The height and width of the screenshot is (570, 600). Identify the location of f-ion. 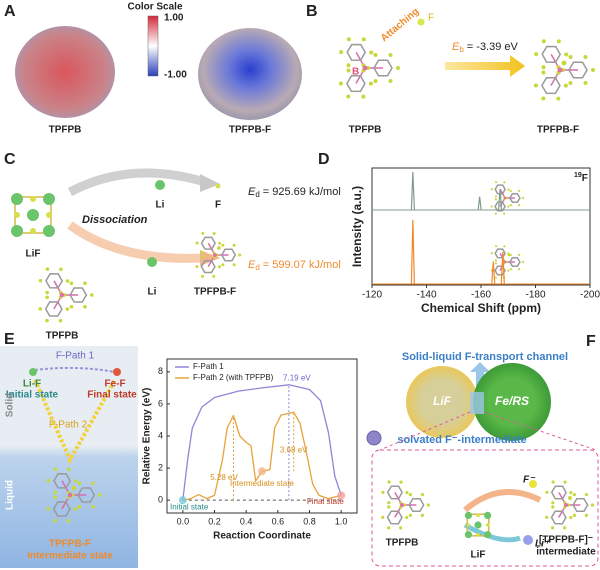
(533, 484).